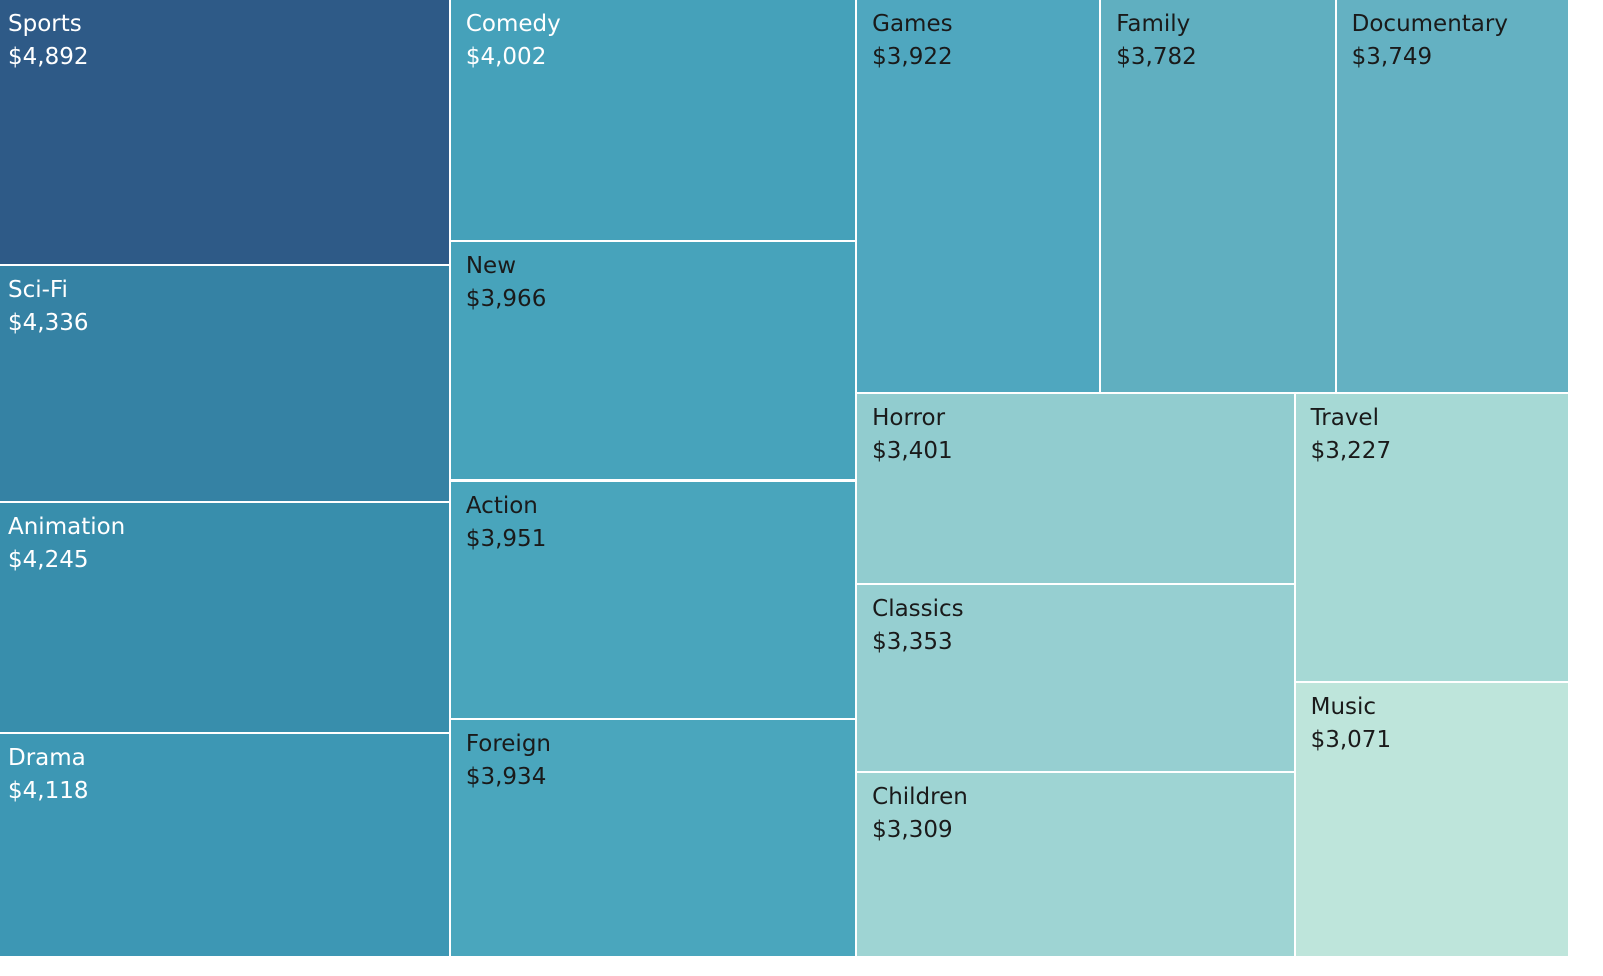 The width and height of the screenshot is (1603, 976). Describe the element at coordinates (45, 24) in the screenshot. I see `tile-category-label: Sports` at that location.